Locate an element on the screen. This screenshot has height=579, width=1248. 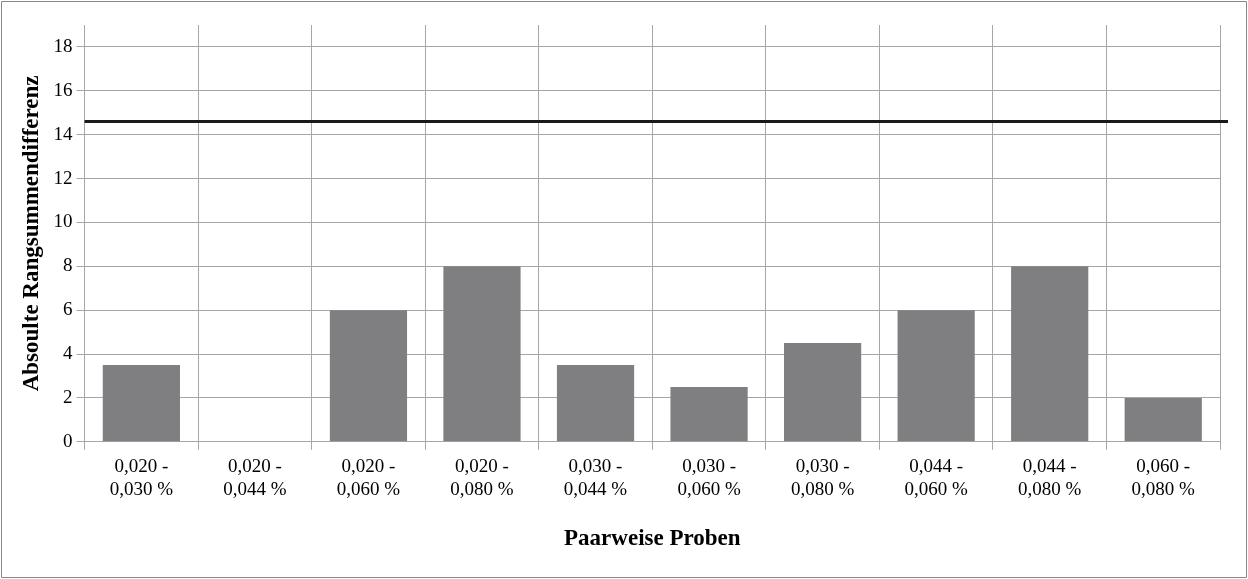
x-tick-label: 0,020 - 0,044 % is located at coordinates (255, 477).